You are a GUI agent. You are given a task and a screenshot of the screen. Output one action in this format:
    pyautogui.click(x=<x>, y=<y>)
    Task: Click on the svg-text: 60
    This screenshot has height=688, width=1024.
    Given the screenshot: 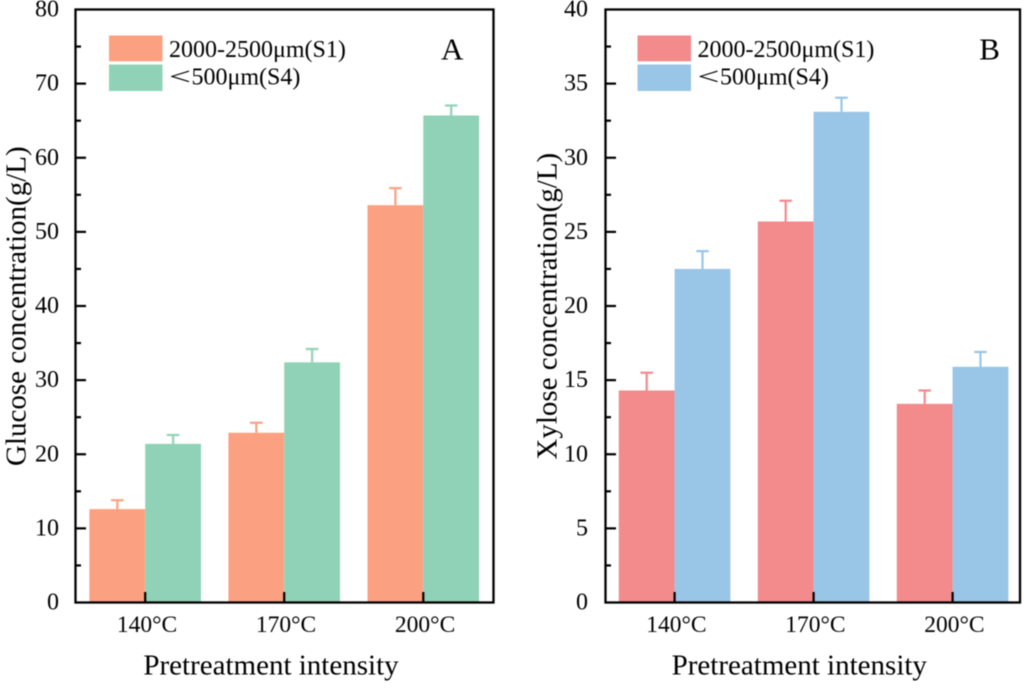 What is the action you would take?
    pyautogui.click(x=47, y=158)
    